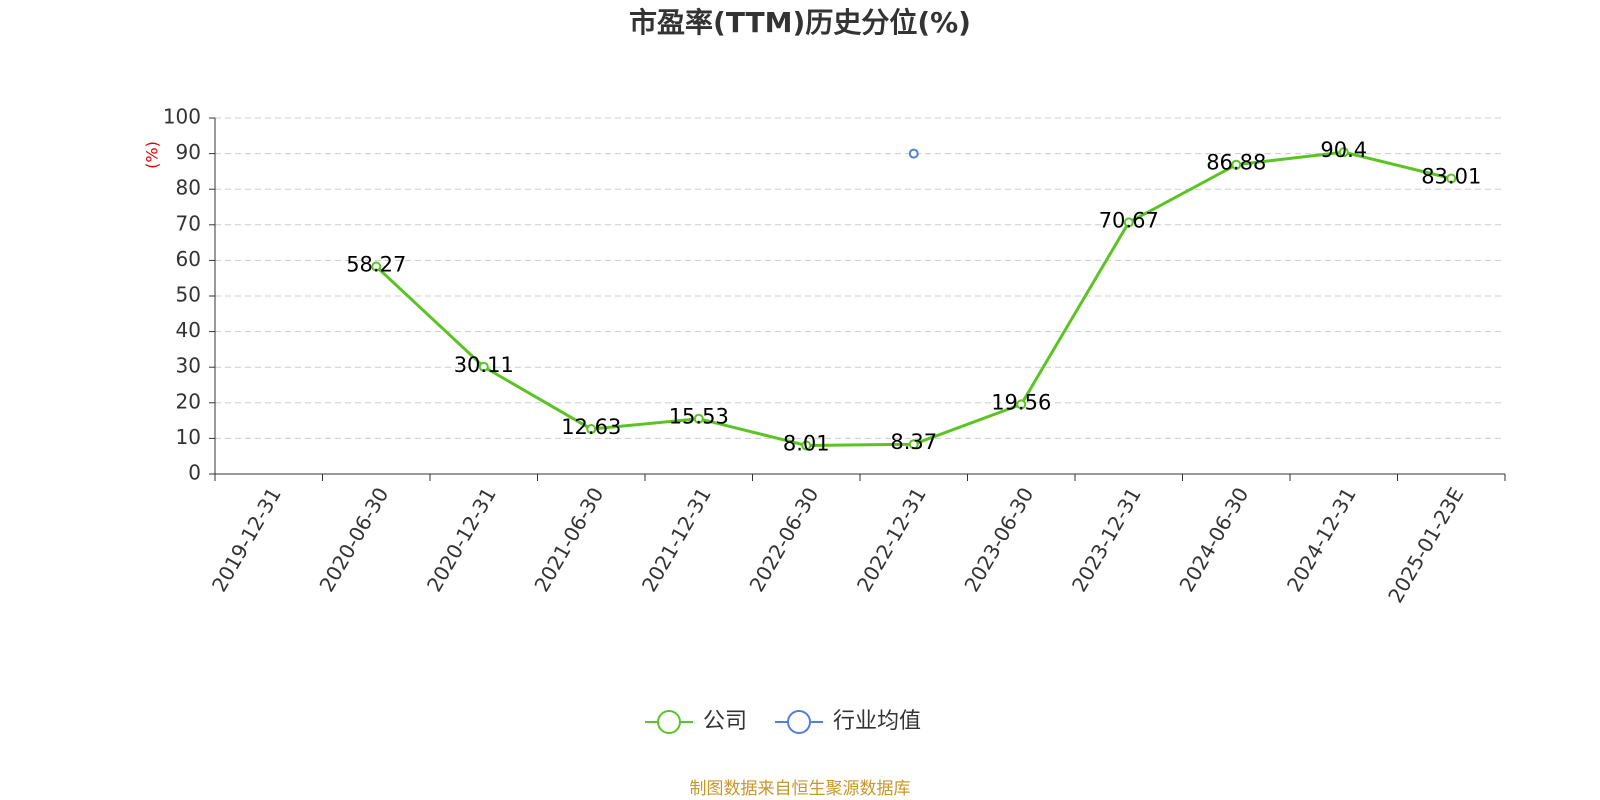 The width and height of the screenshot is (1600, 800). I want to click on y-tick-label: 100, so click(182, 117).